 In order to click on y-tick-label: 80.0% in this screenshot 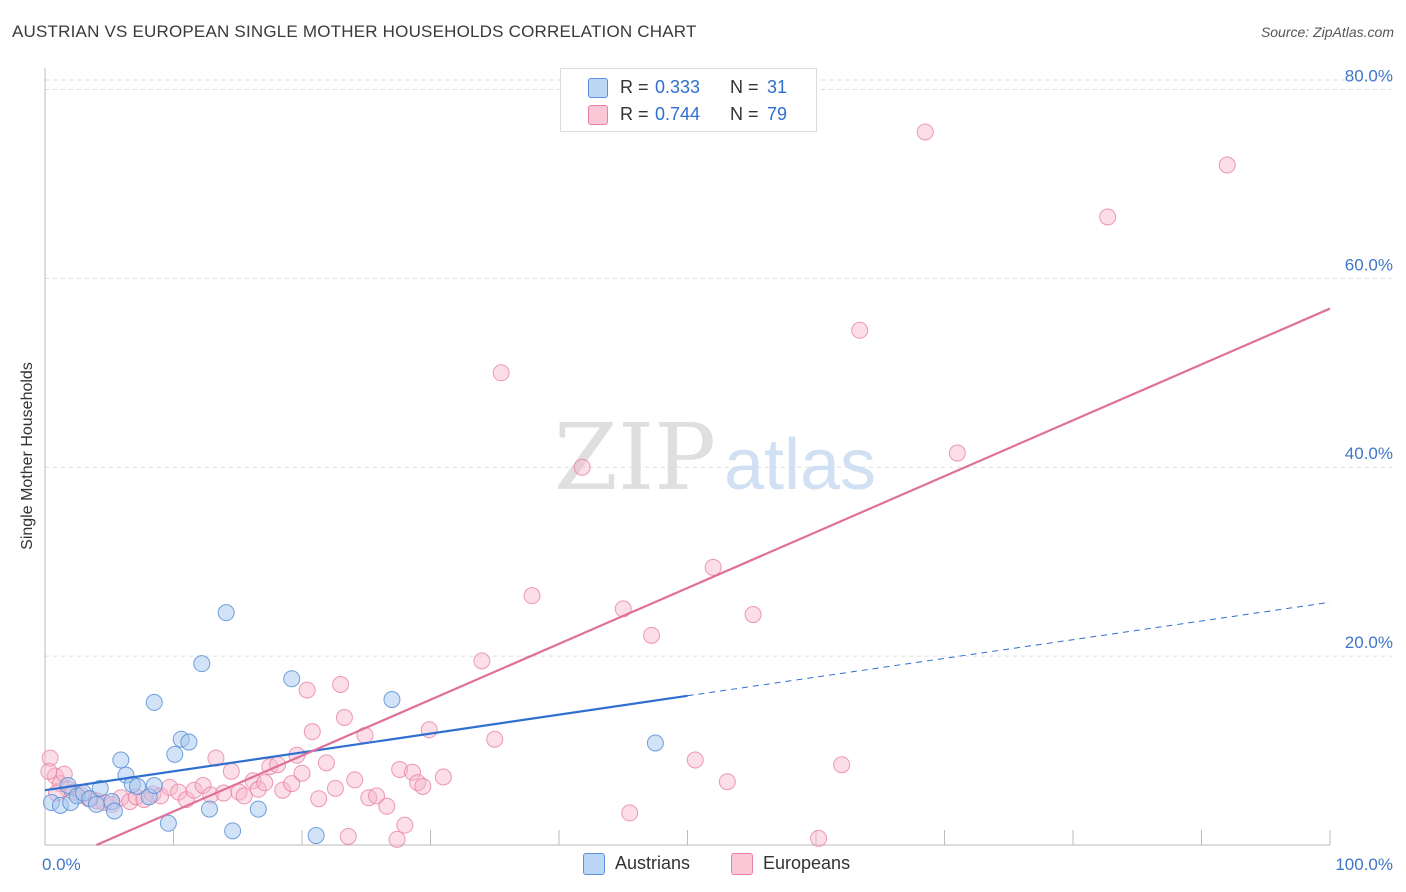, I will do `click(1369, 75)`.